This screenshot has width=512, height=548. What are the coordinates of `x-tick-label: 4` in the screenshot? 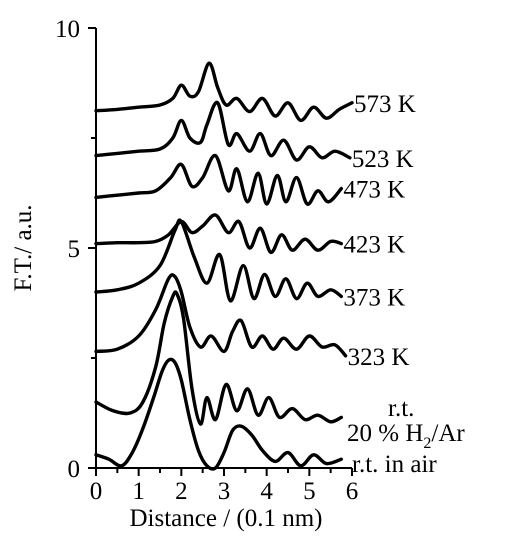 It's located at (266, 491).